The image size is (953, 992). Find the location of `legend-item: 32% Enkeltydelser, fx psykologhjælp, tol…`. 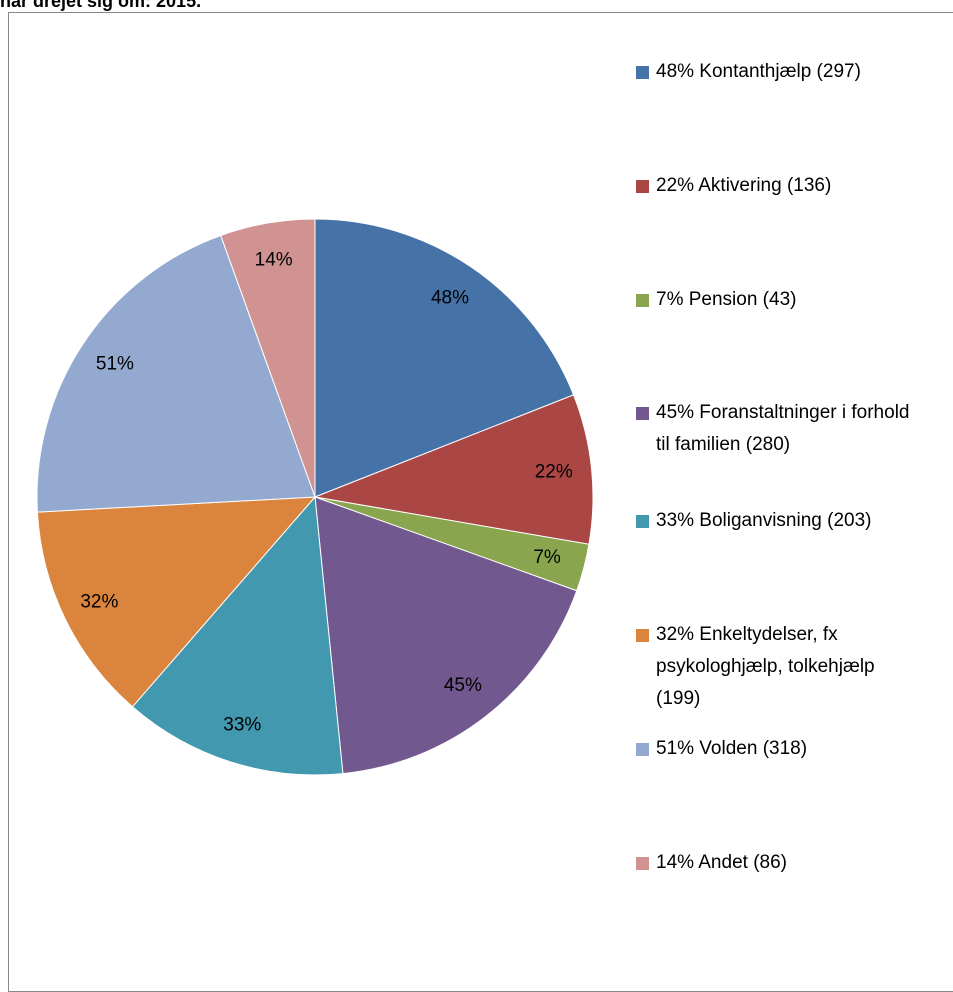

legend-item: 32% Enkeltydelser, fx psykologhjælp, tol… is located at coordinates (781, 667).